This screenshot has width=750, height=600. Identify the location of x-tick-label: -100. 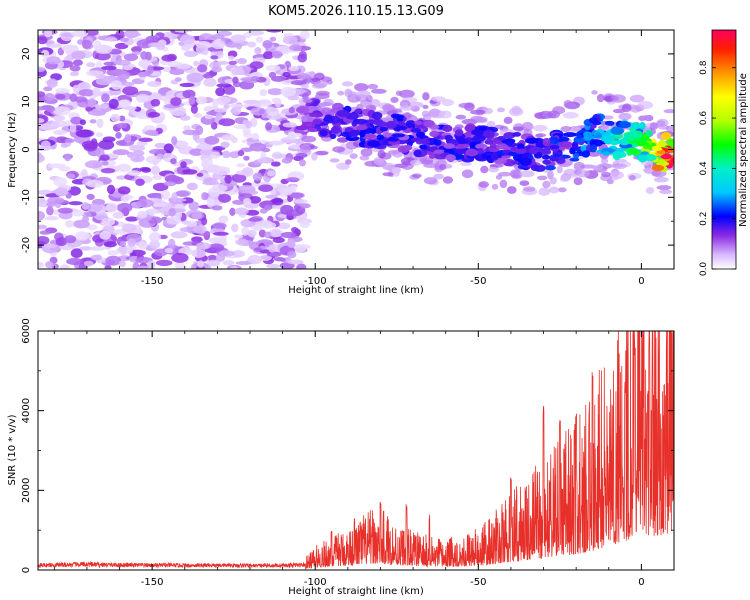
(315, 582).